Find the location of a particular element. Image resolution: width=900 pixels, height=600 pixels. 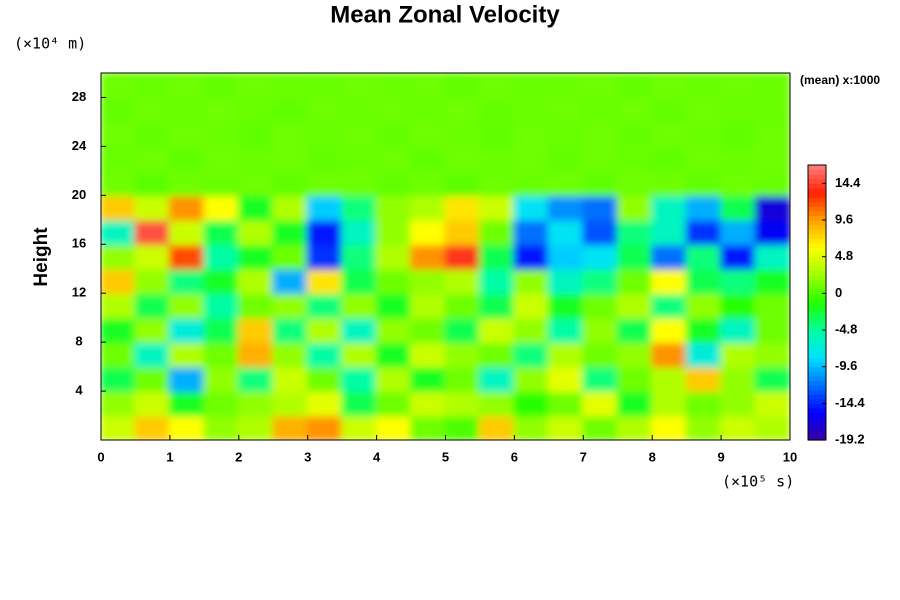

colorbar-tick-label: -19.2 is located at coordinates (850, 438).